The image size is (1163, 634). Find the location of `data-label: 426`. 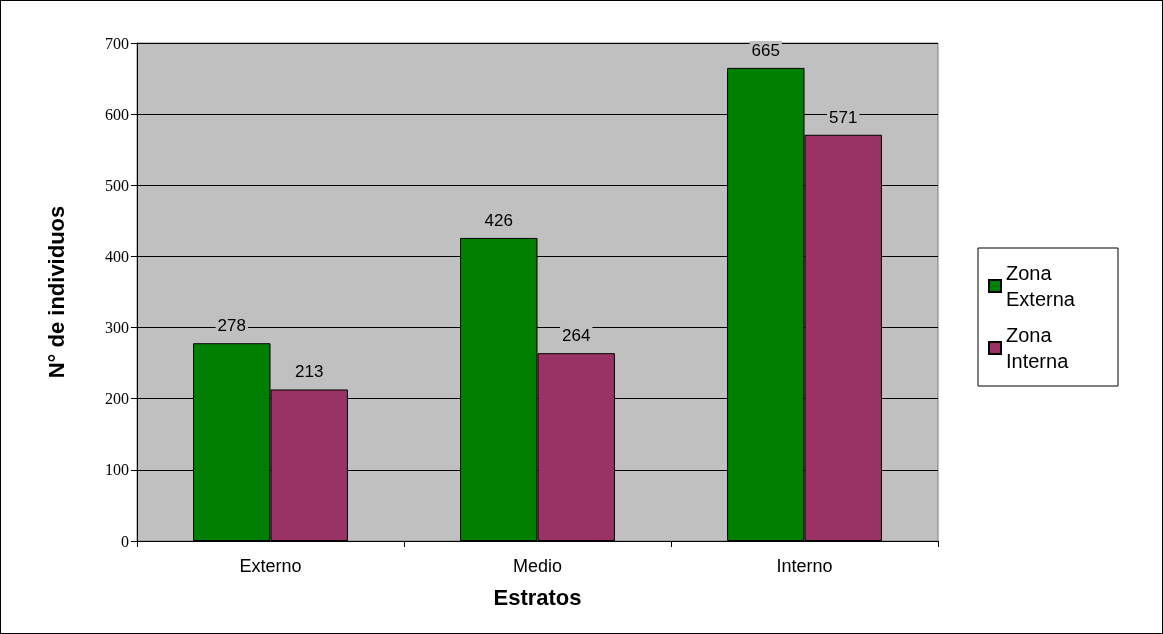

data-label: 426 is located at coordinates (498, 220).